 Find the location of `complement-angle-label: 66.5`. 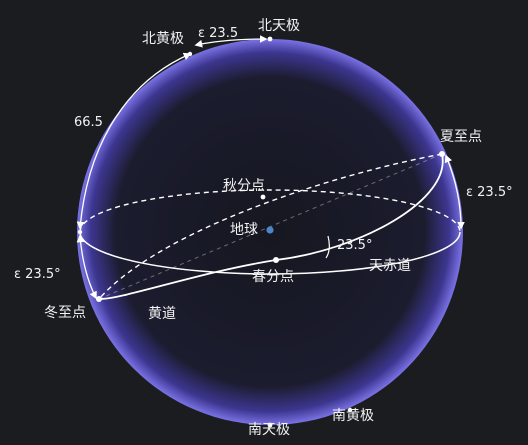

complement-angle-label: 66.5 is located at coordinates (88, 122).